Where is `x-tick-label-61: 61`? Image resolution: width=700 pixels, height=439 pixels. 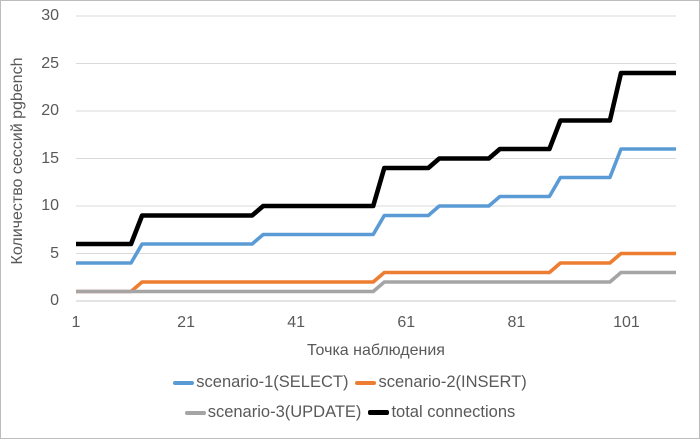
x-tick-label-61: 61 is located at coordinates (406, 322).